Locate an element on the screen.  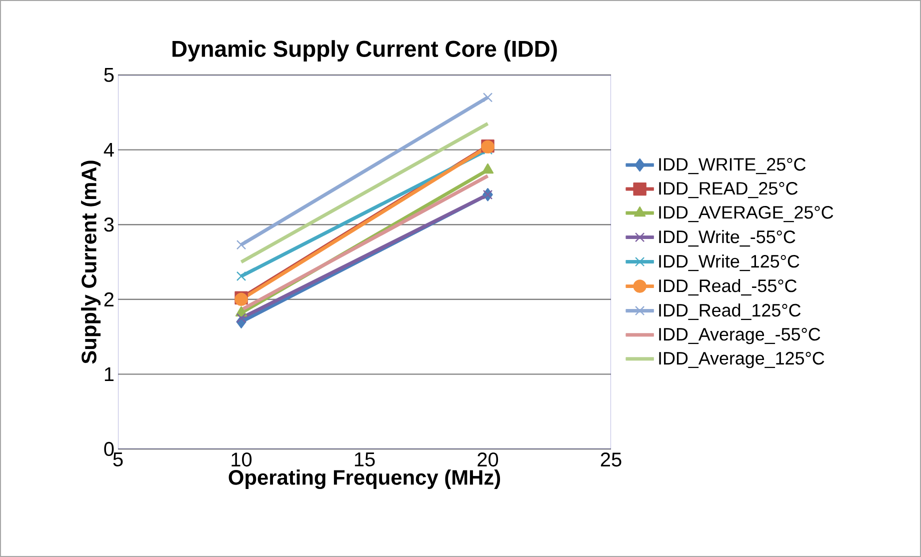
legend-label: IDD_Read_125°C is located at coordinates (730, 311).